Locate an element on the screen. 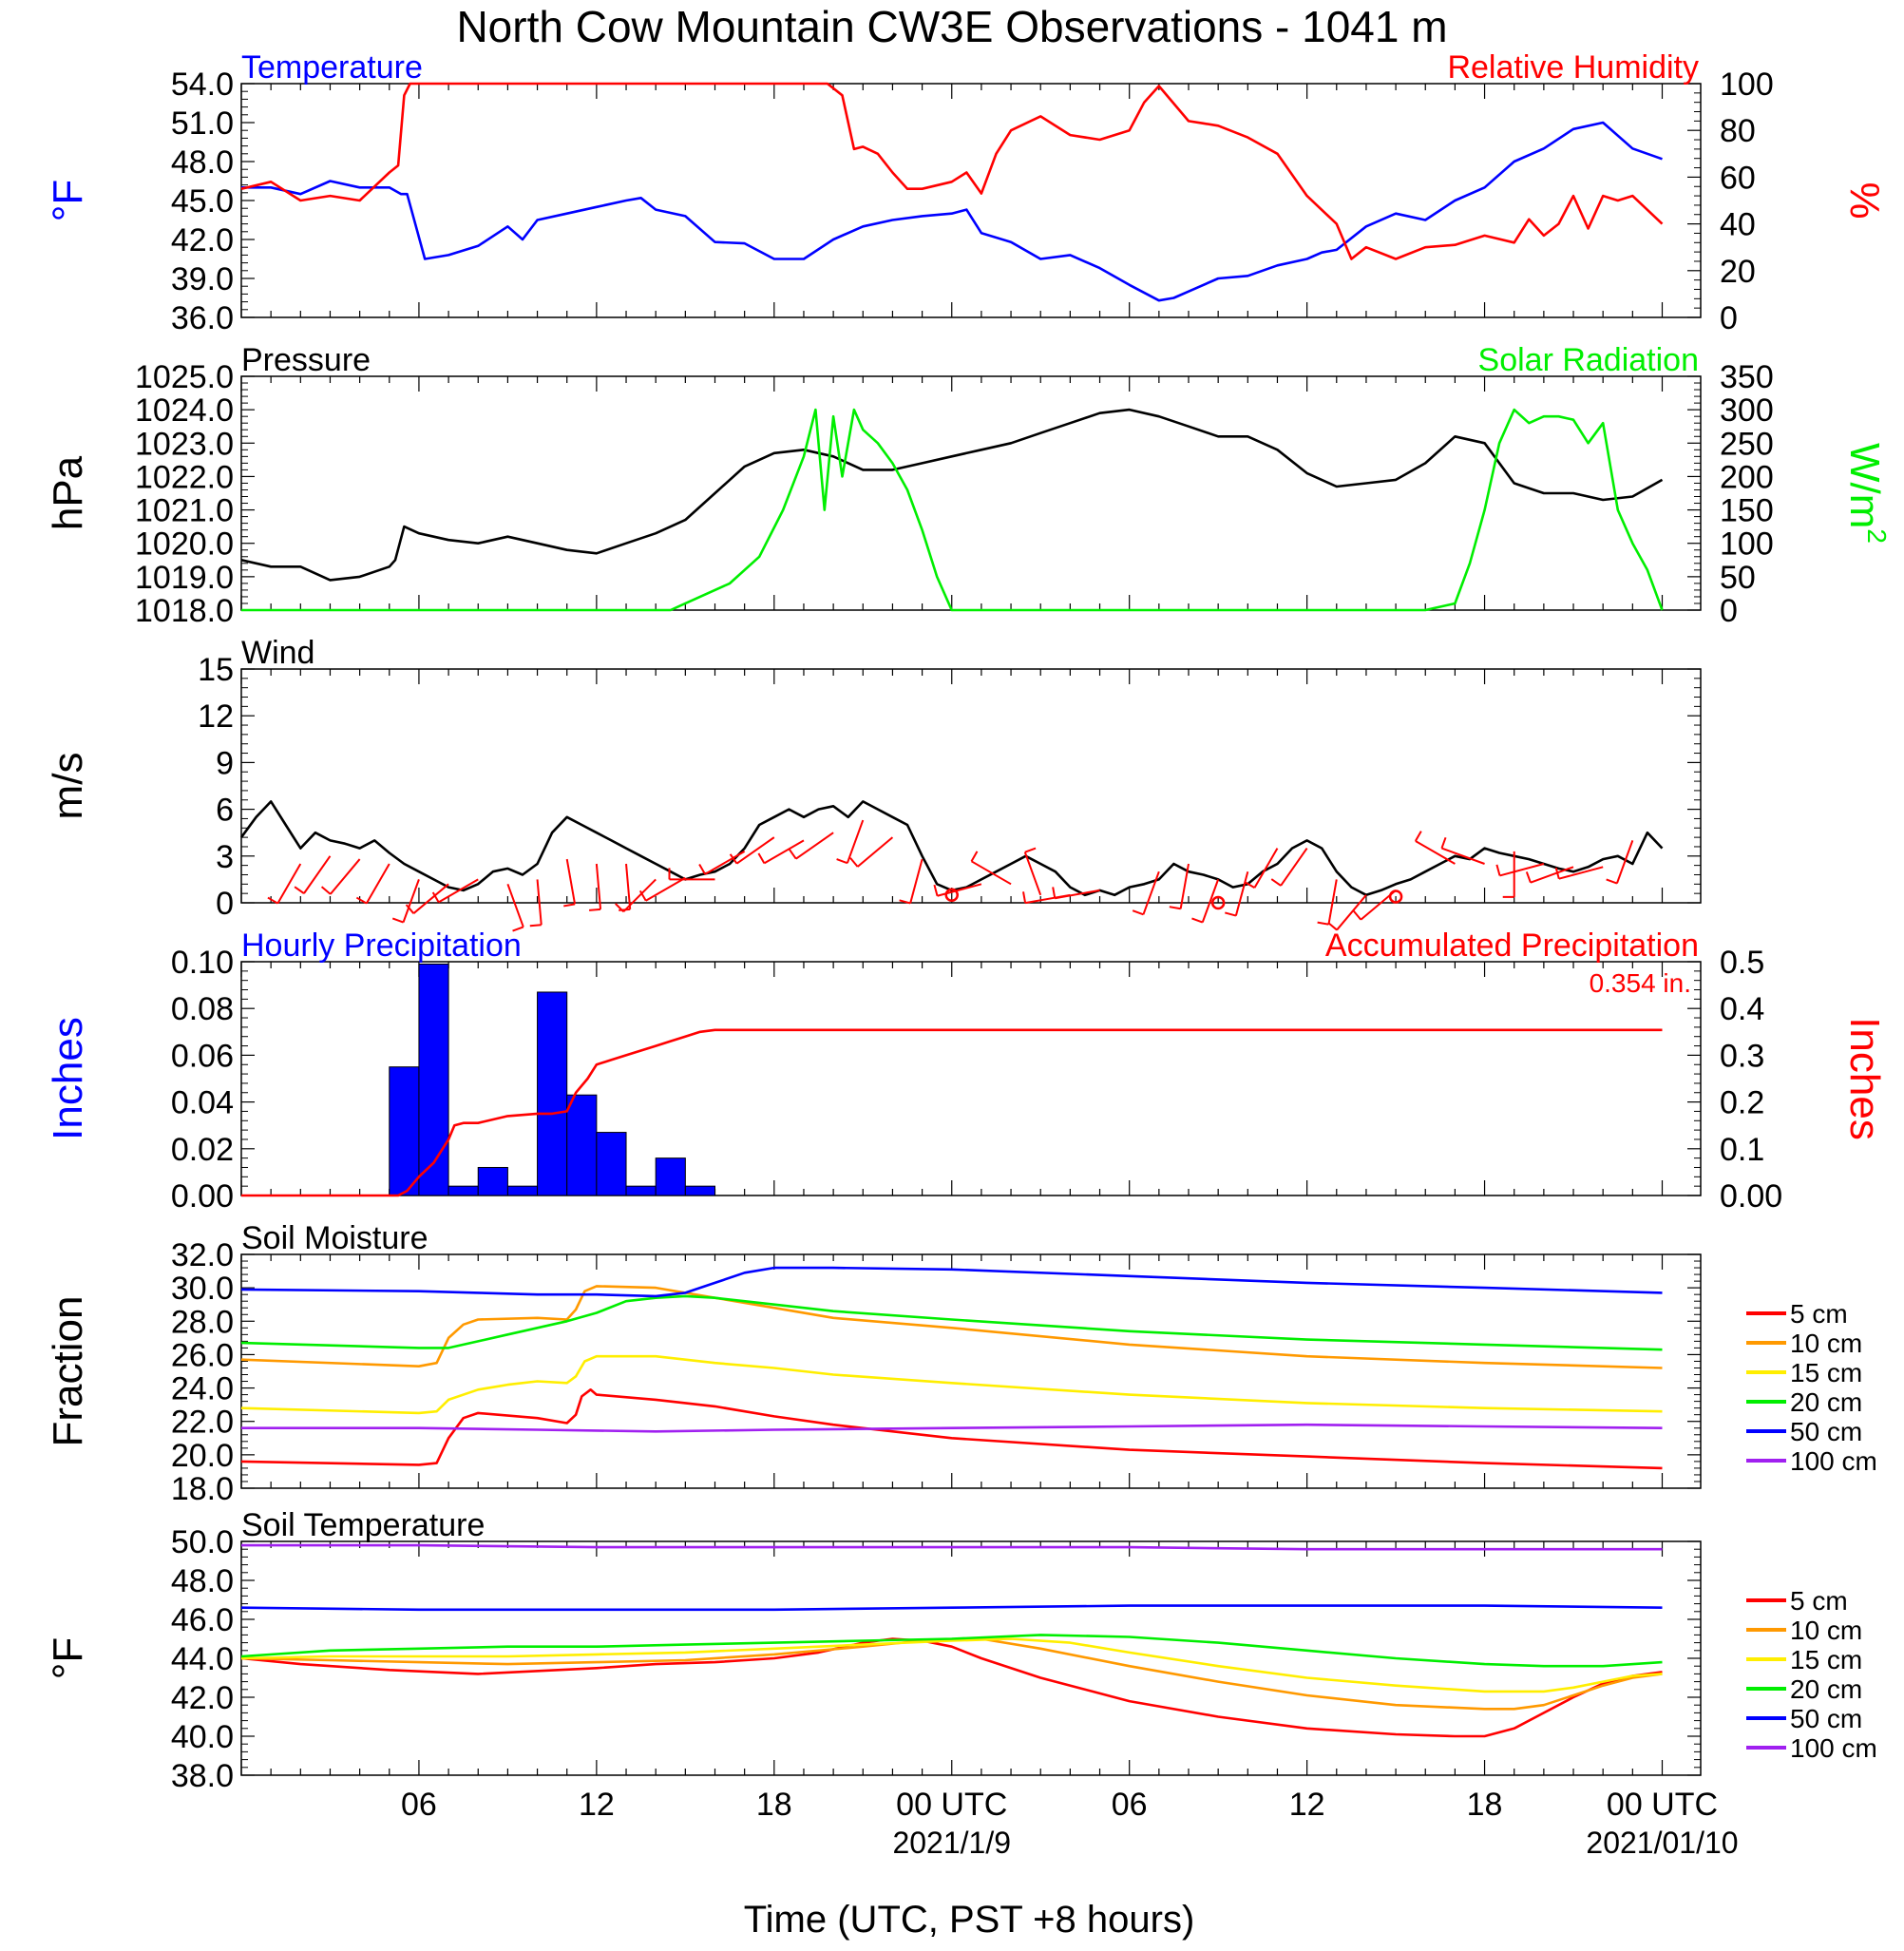  y-tick-label-left: 1022.0 is located at coordinates (184, 477).